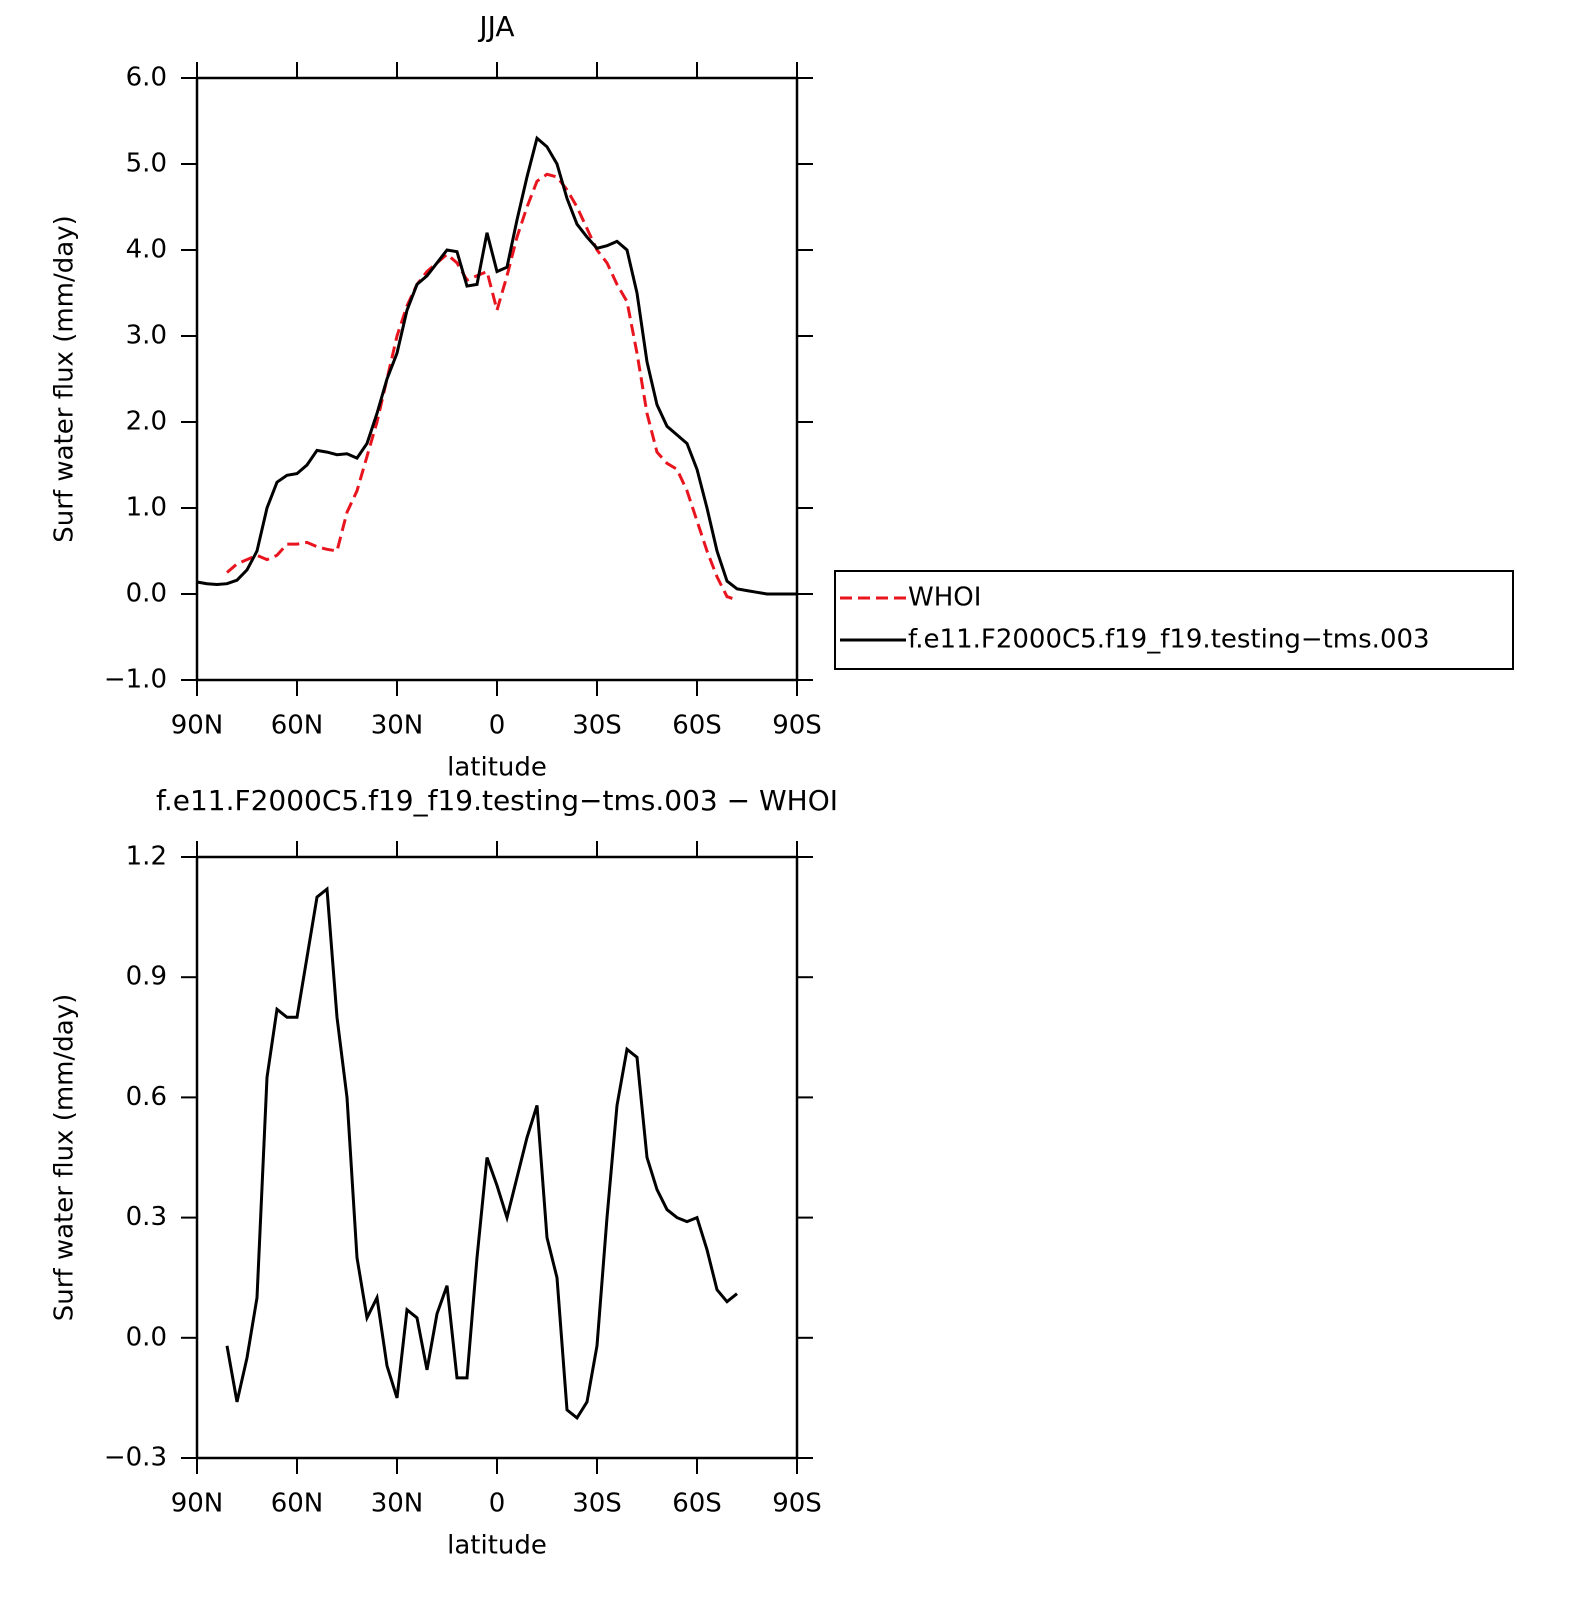 This screenshot has height=1597, width=1594. What do you see at coordinates (146, 1217) in the screenshot?
I see `y-tick-label: 0.3` at bounding box center [146, 1217].